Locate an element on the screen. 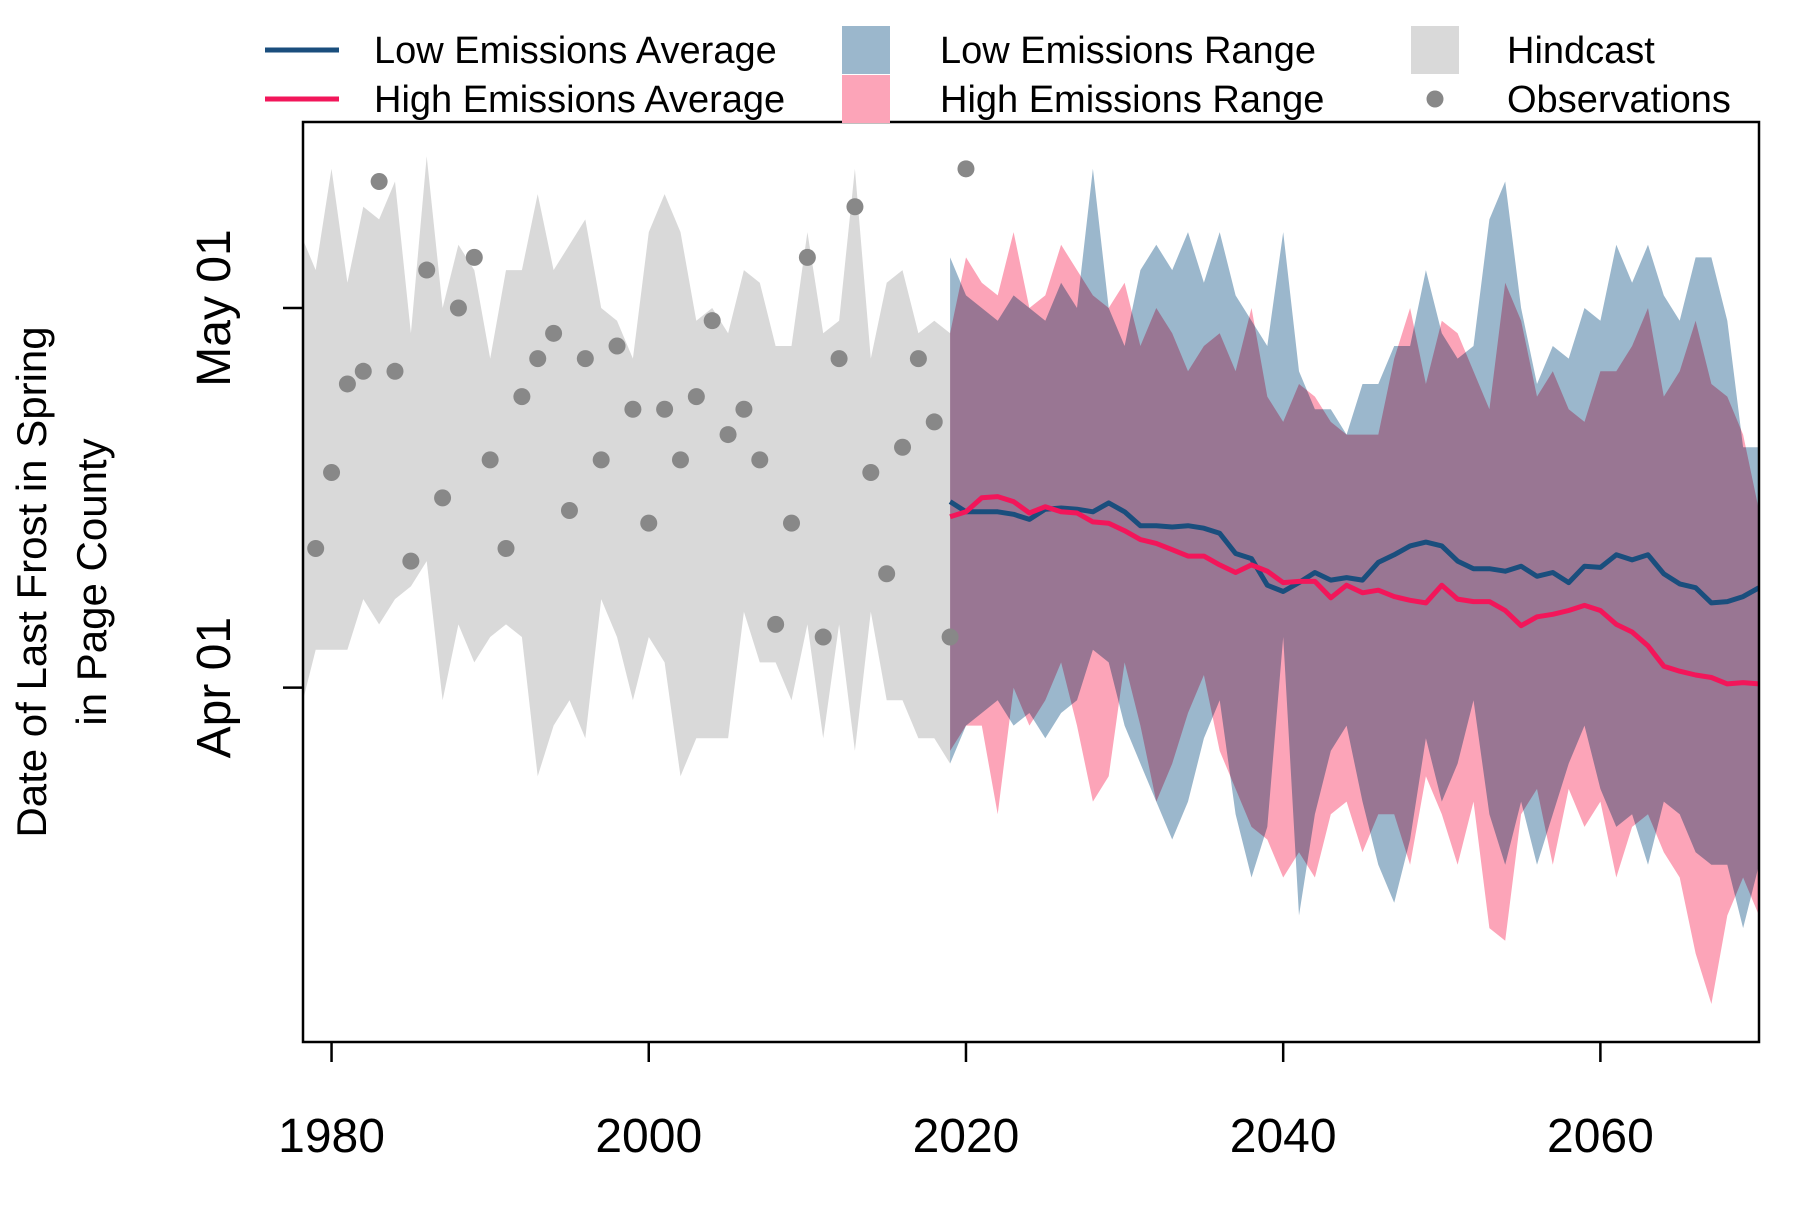 The height and width of the screenshot is (1217, 1800). y-axis-label: Date of Last Frost in Spring is located at coordinates (31, 581).